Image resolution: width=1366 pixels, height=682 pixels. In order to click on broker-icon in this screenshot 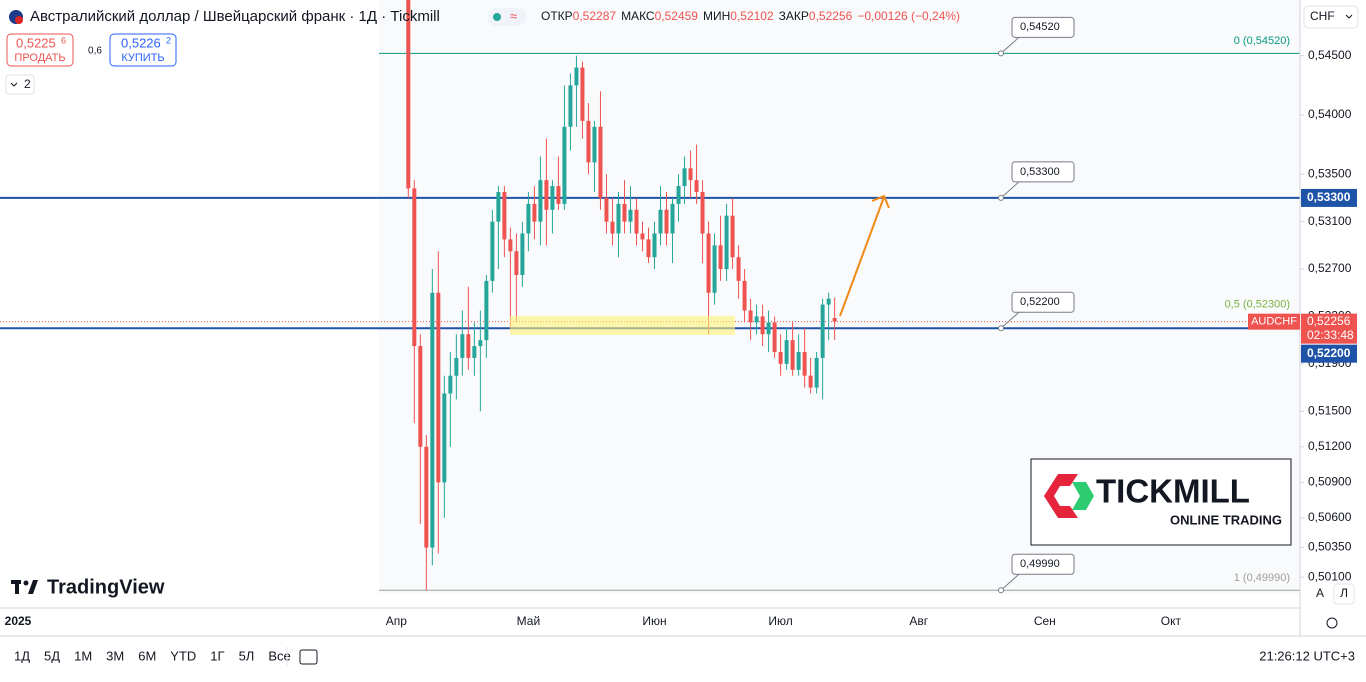, I will do `click(1061, 496)`.